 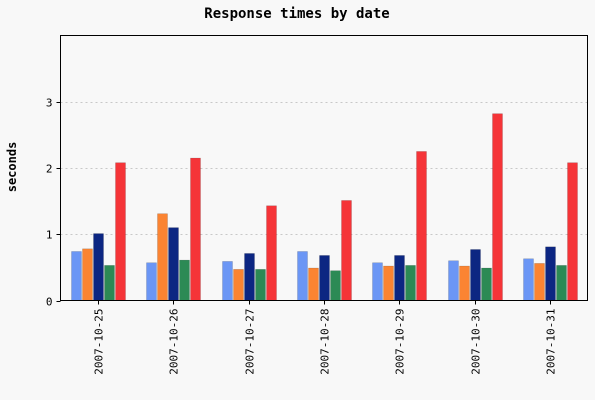 I want to click on y-tick-label: 1, so click(x=49, y=235).